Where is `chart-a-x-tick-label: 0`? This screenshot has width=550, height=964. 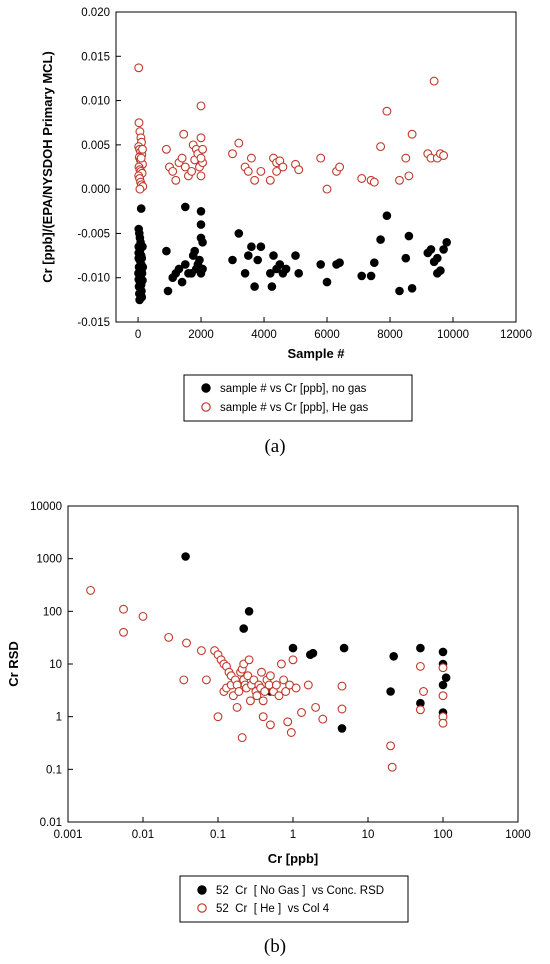
chart-a-x-tick-label: 0 is located at coordinates (138, 335).